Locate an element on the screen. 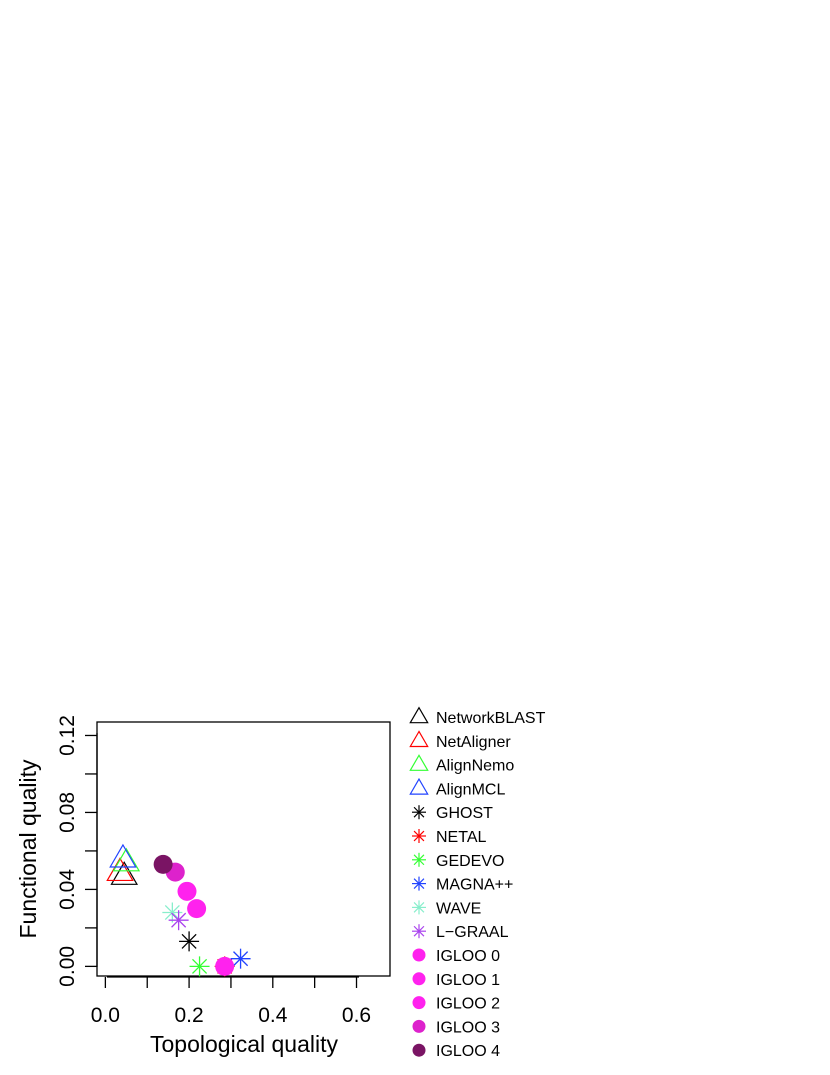 The height and width of the screenshot is (1075, 830). legend-label: GEDEVO is located at coordinates (470, 861).